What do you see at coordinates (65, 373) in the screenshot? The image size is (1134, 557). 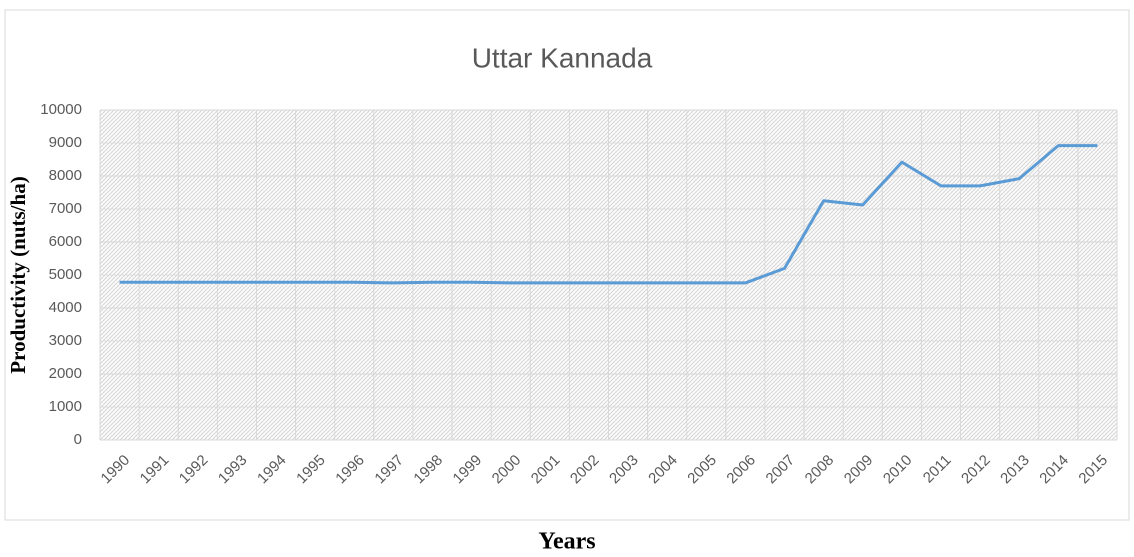 I see `y-tick-label: 2000` at bounding box center [65, 373].